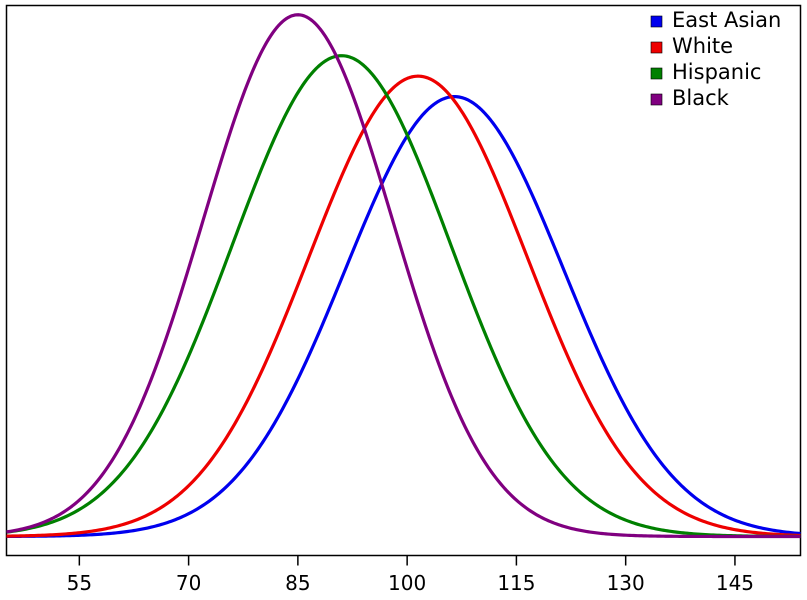  What do you see at coordinates (716, 72) in the screenshot?
I see `legend-label: Hispanic` at bounding box center [716, 72].